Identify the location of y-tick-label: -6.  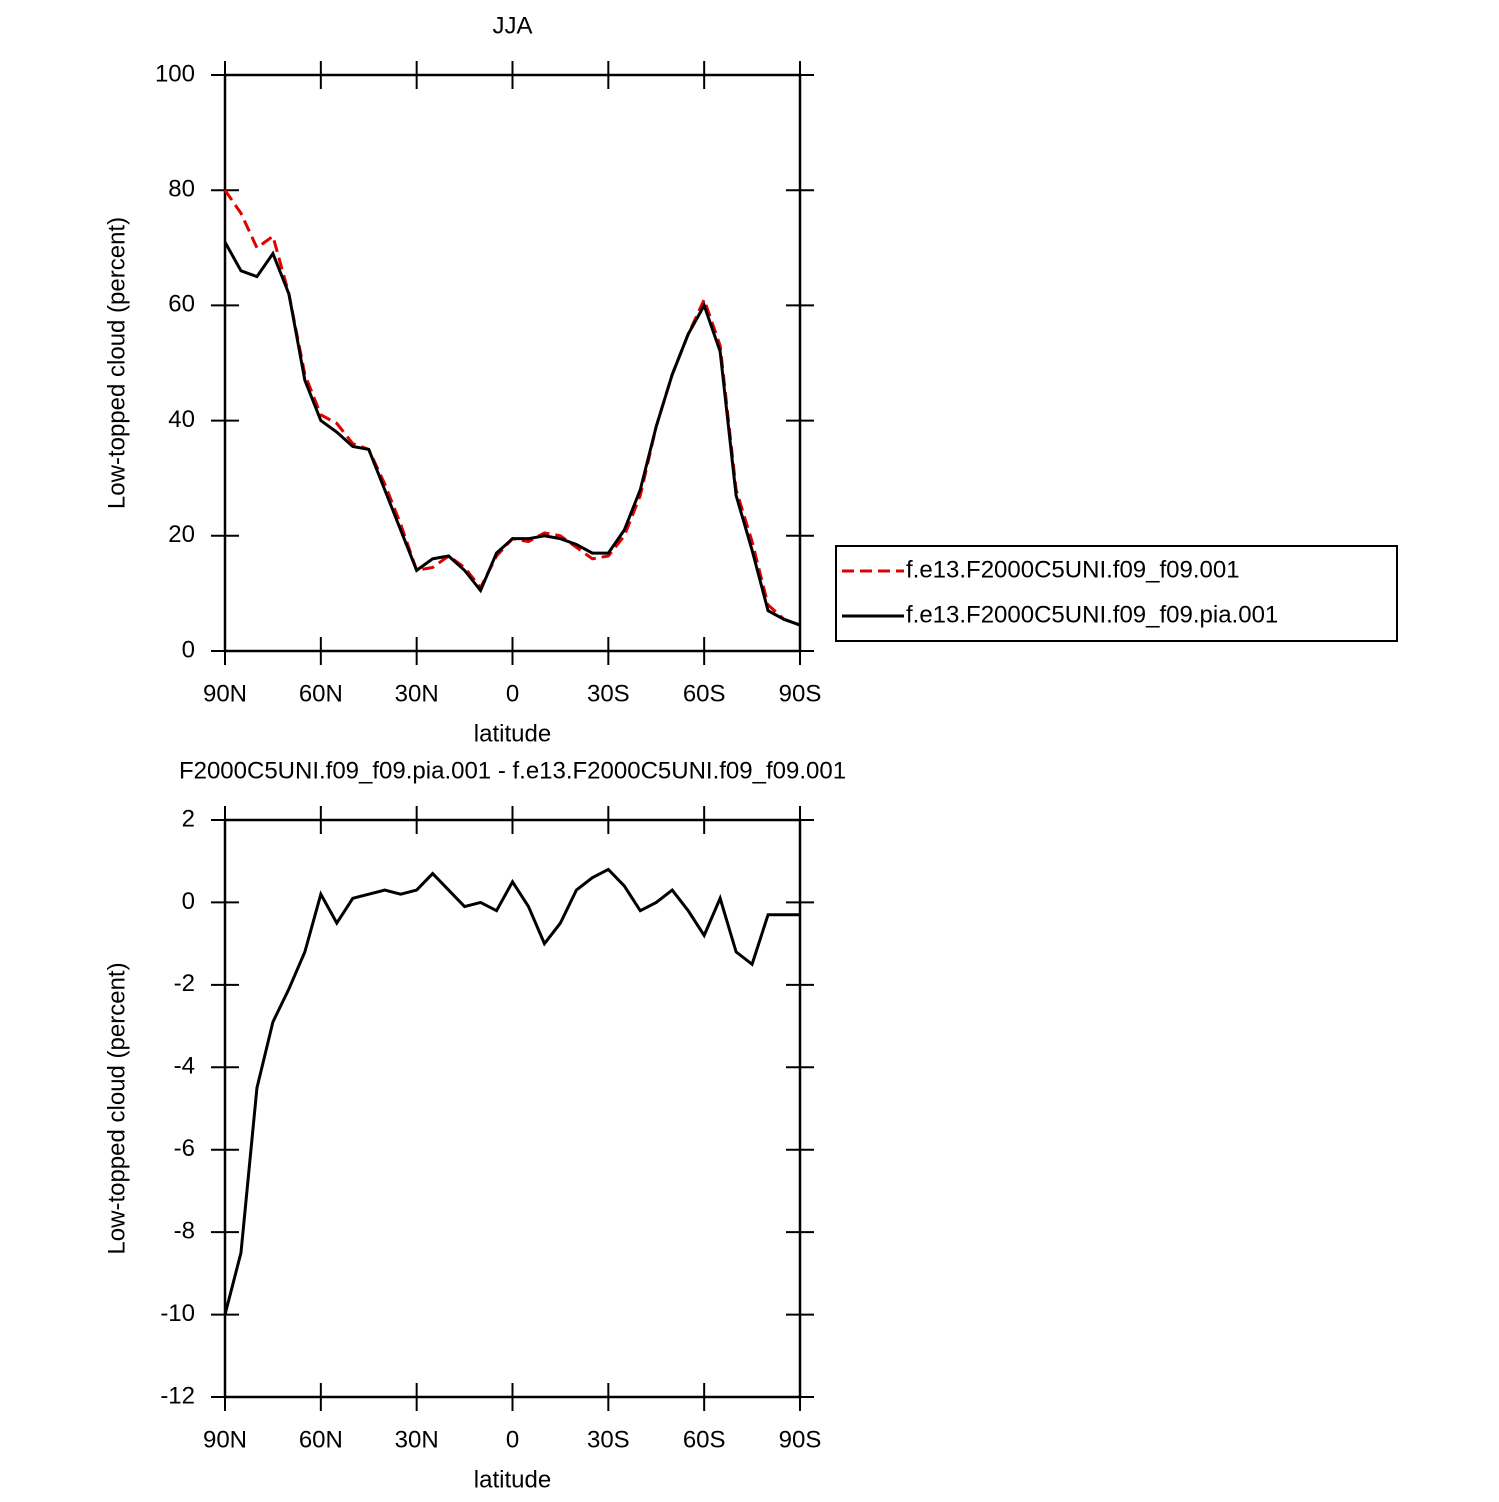
(184, 1148).